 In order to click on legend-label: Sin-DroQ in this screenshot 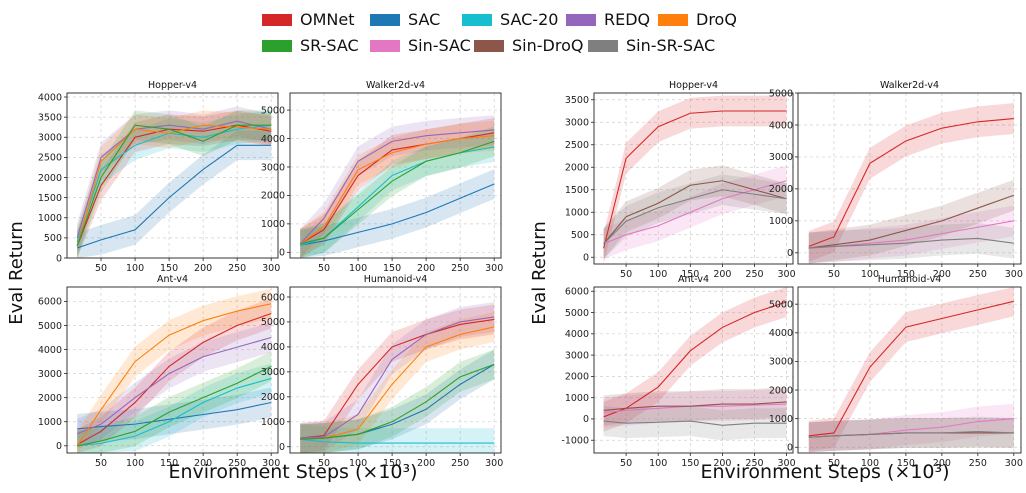, I will do `click(547, 45)`.